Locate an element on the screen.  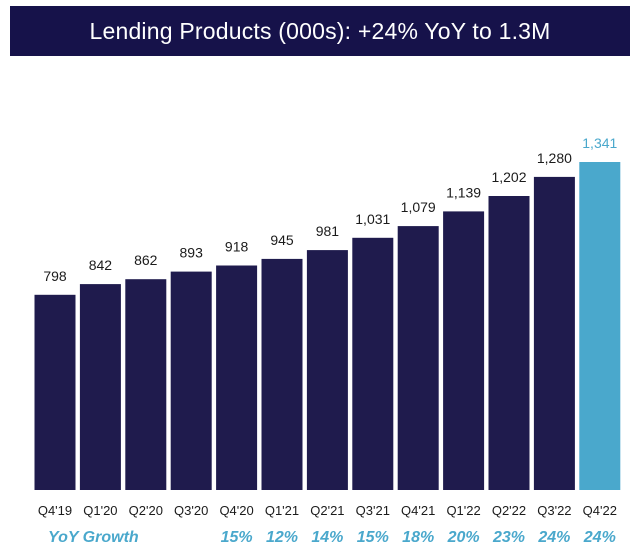
x-tick-label: Q1'20 is located at coordinates (100, 510).